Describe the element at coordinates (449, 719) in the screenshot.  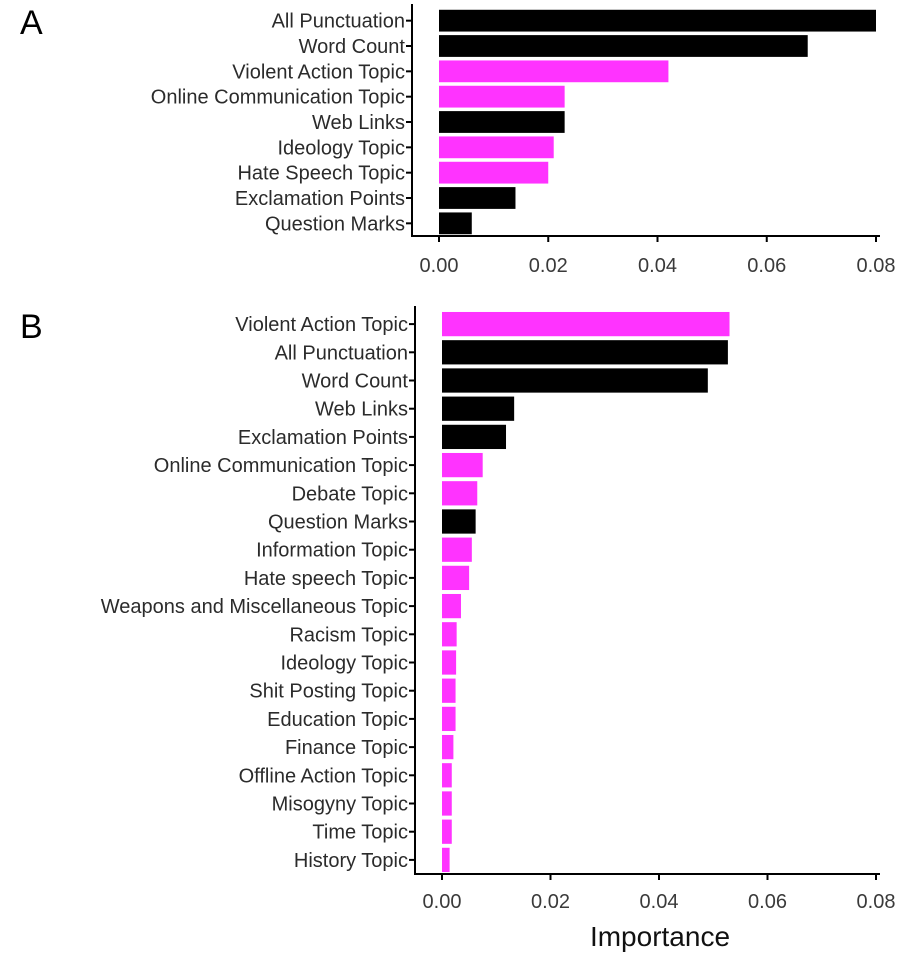
I see `bar-education-topic` at that location.